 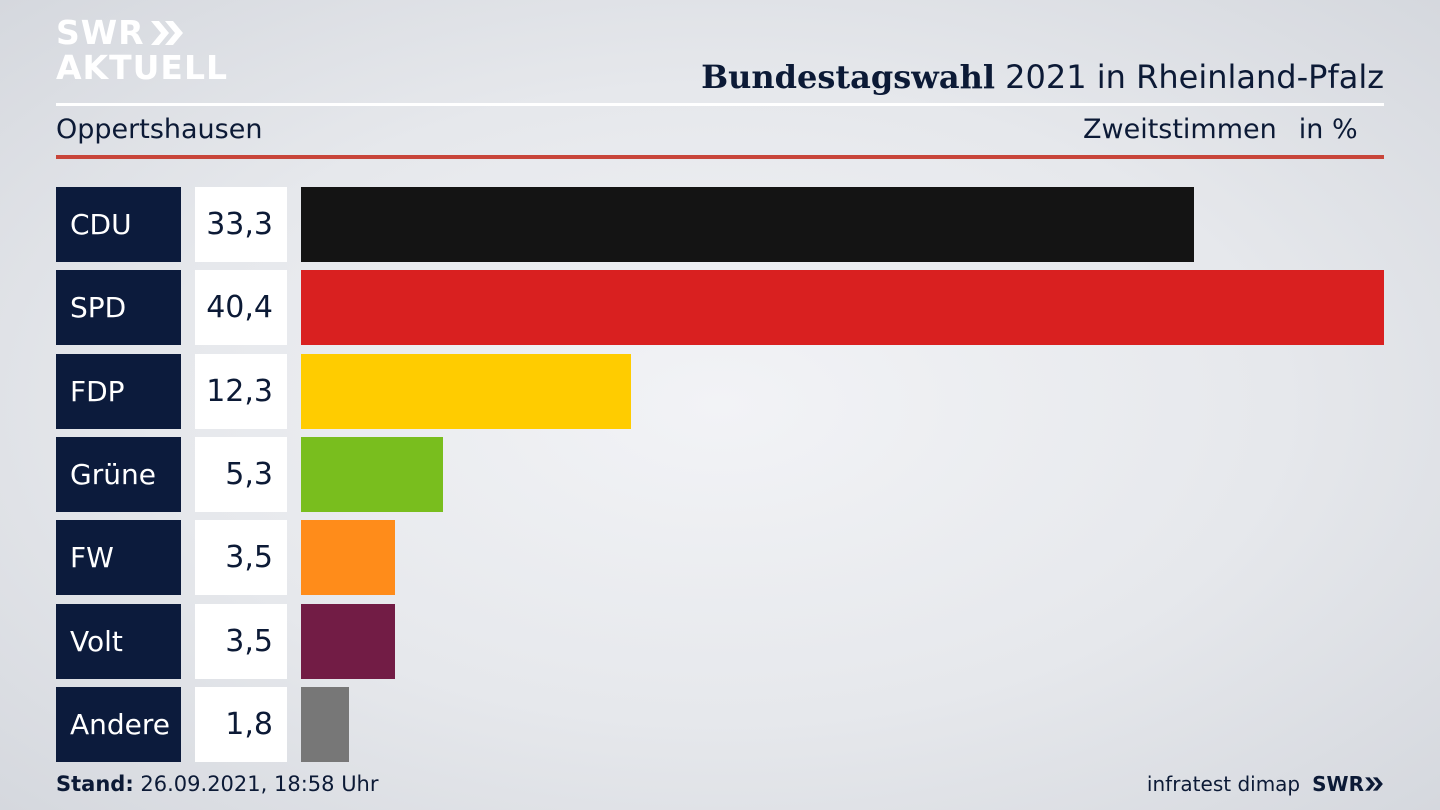 What do you see at coordinates (100, 32) in the screenshot?
I see `logo-swr-text: SWR` at bounding box center [100, 32].